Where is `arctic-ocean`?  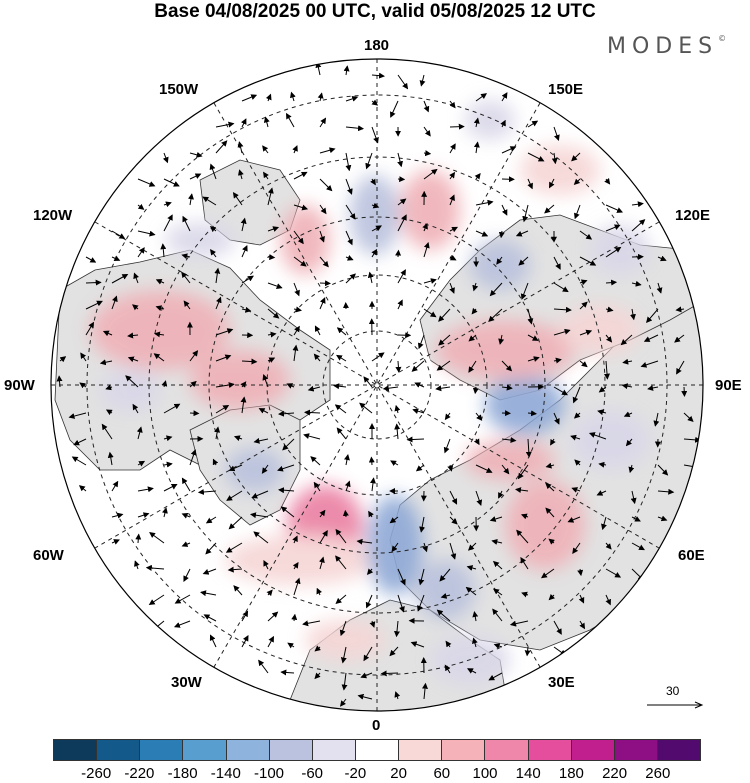
arctic-ocean is located at coordinates (385, 375).